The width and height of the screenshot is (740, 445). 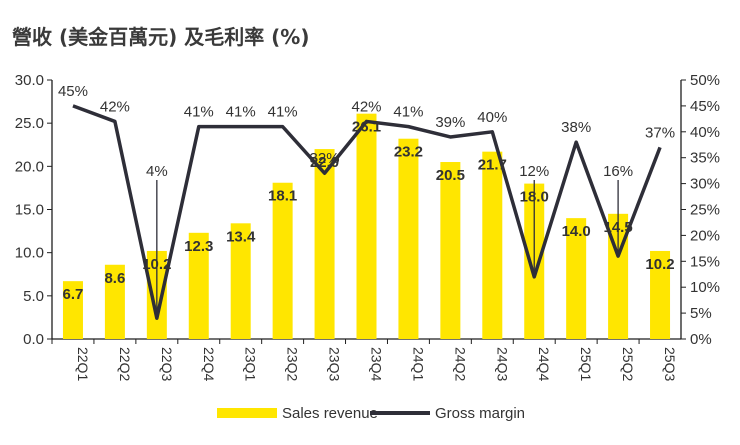 I want to click on right-tick-label: 45%, so click(x=705, y=106).